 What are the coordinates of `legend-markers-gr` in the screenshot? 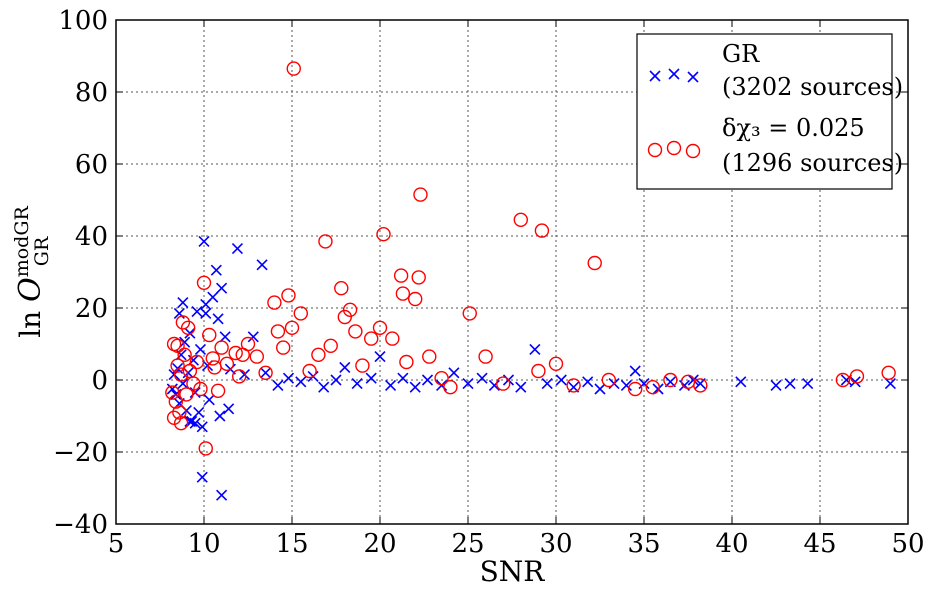 It's located at (674, 75).